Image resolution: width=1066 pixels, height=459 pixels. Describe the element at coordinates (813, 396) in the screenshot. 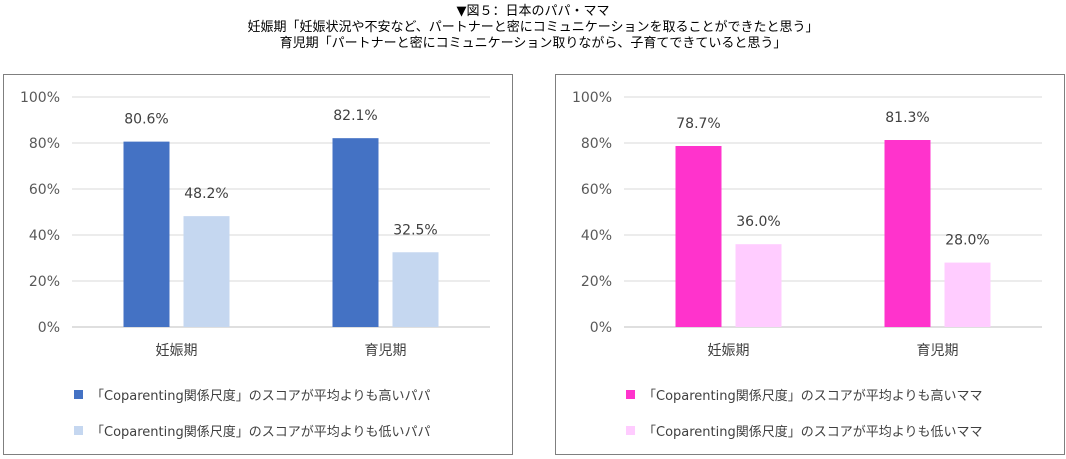

I see `legend-label: 「Coparenting関係尺度」のスコアが平均よりも高いママ` at that location.